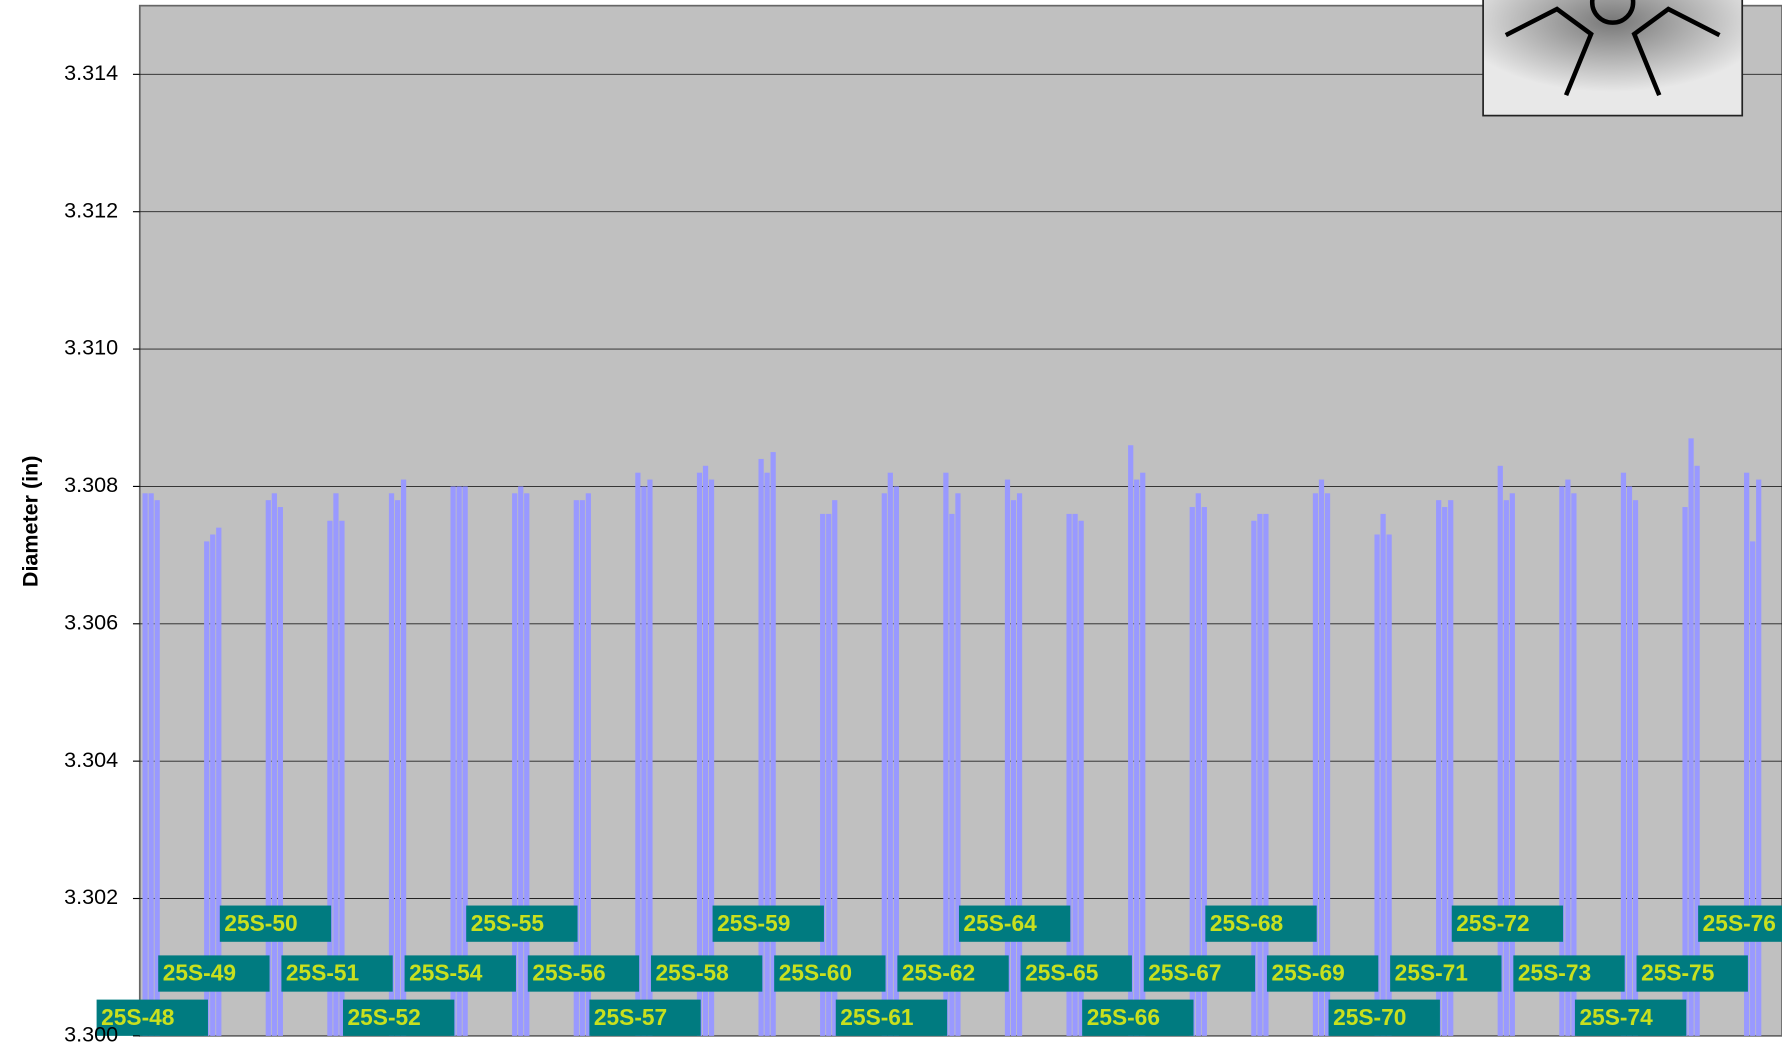  What do you see at coordinates (322, 973) in the screenshot?
I see `category-label: 25S-51` at bounding box center [322, 973].